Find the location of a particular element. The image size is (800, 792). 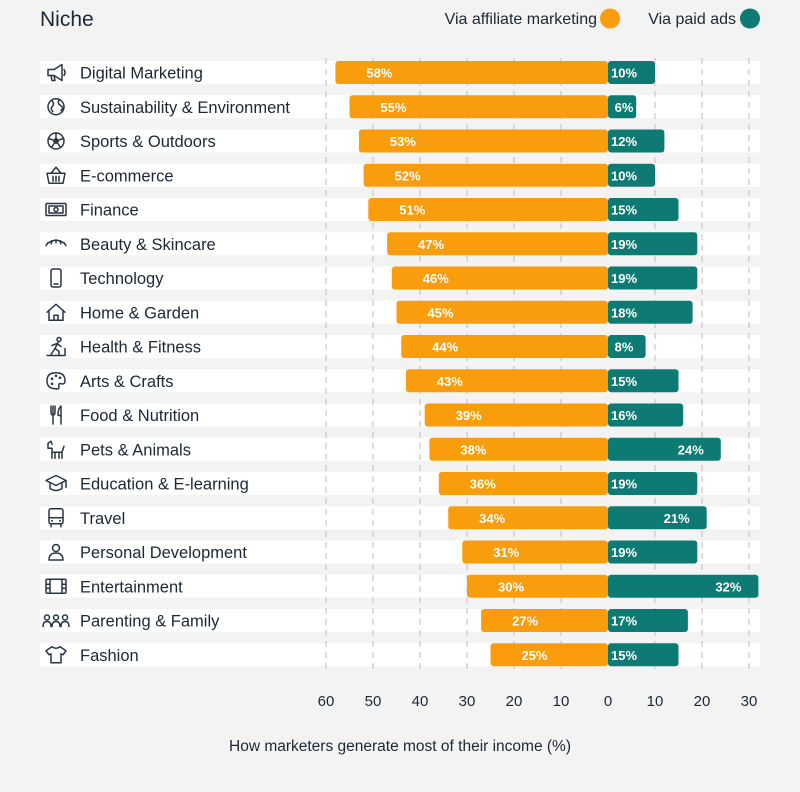

bar-label-paid-ads-personal-development: 19% is located at coordinates (624, 552).